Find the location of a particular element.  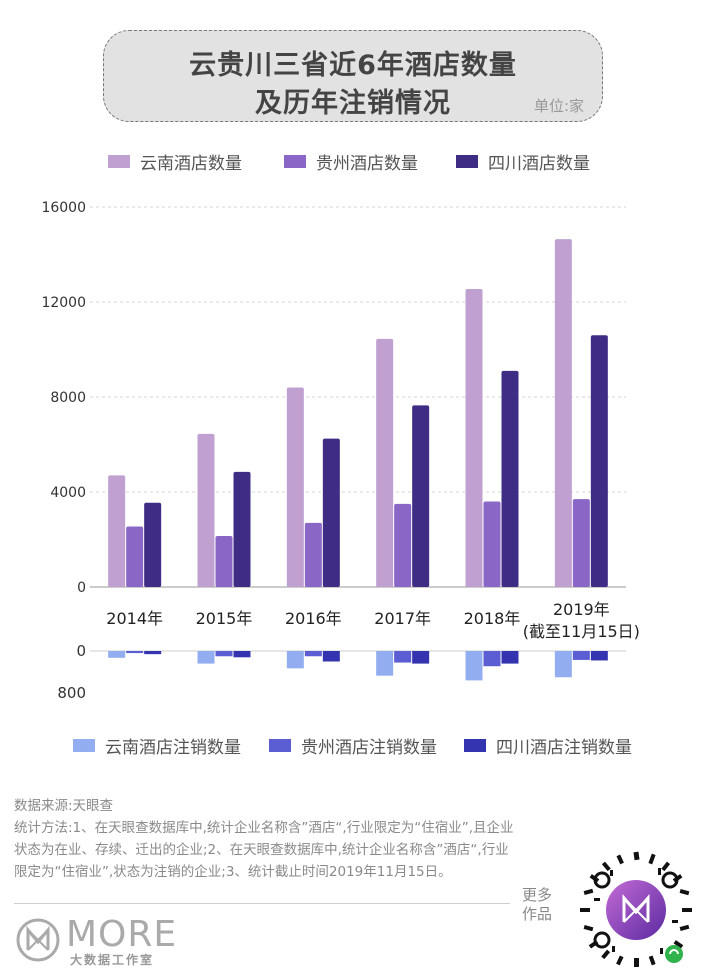

logo-icon is located at coordinates (38, 940).